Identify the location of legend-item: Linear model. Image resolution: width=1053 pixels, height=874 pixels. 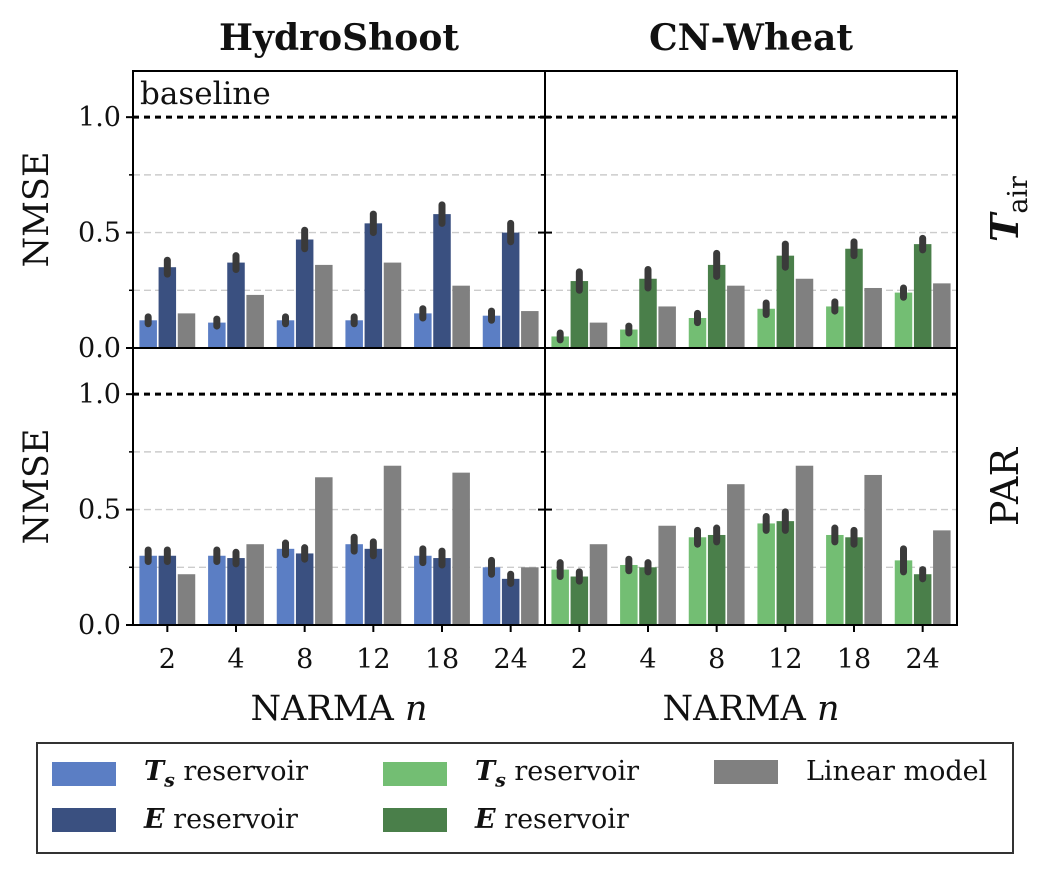
(850, 771).